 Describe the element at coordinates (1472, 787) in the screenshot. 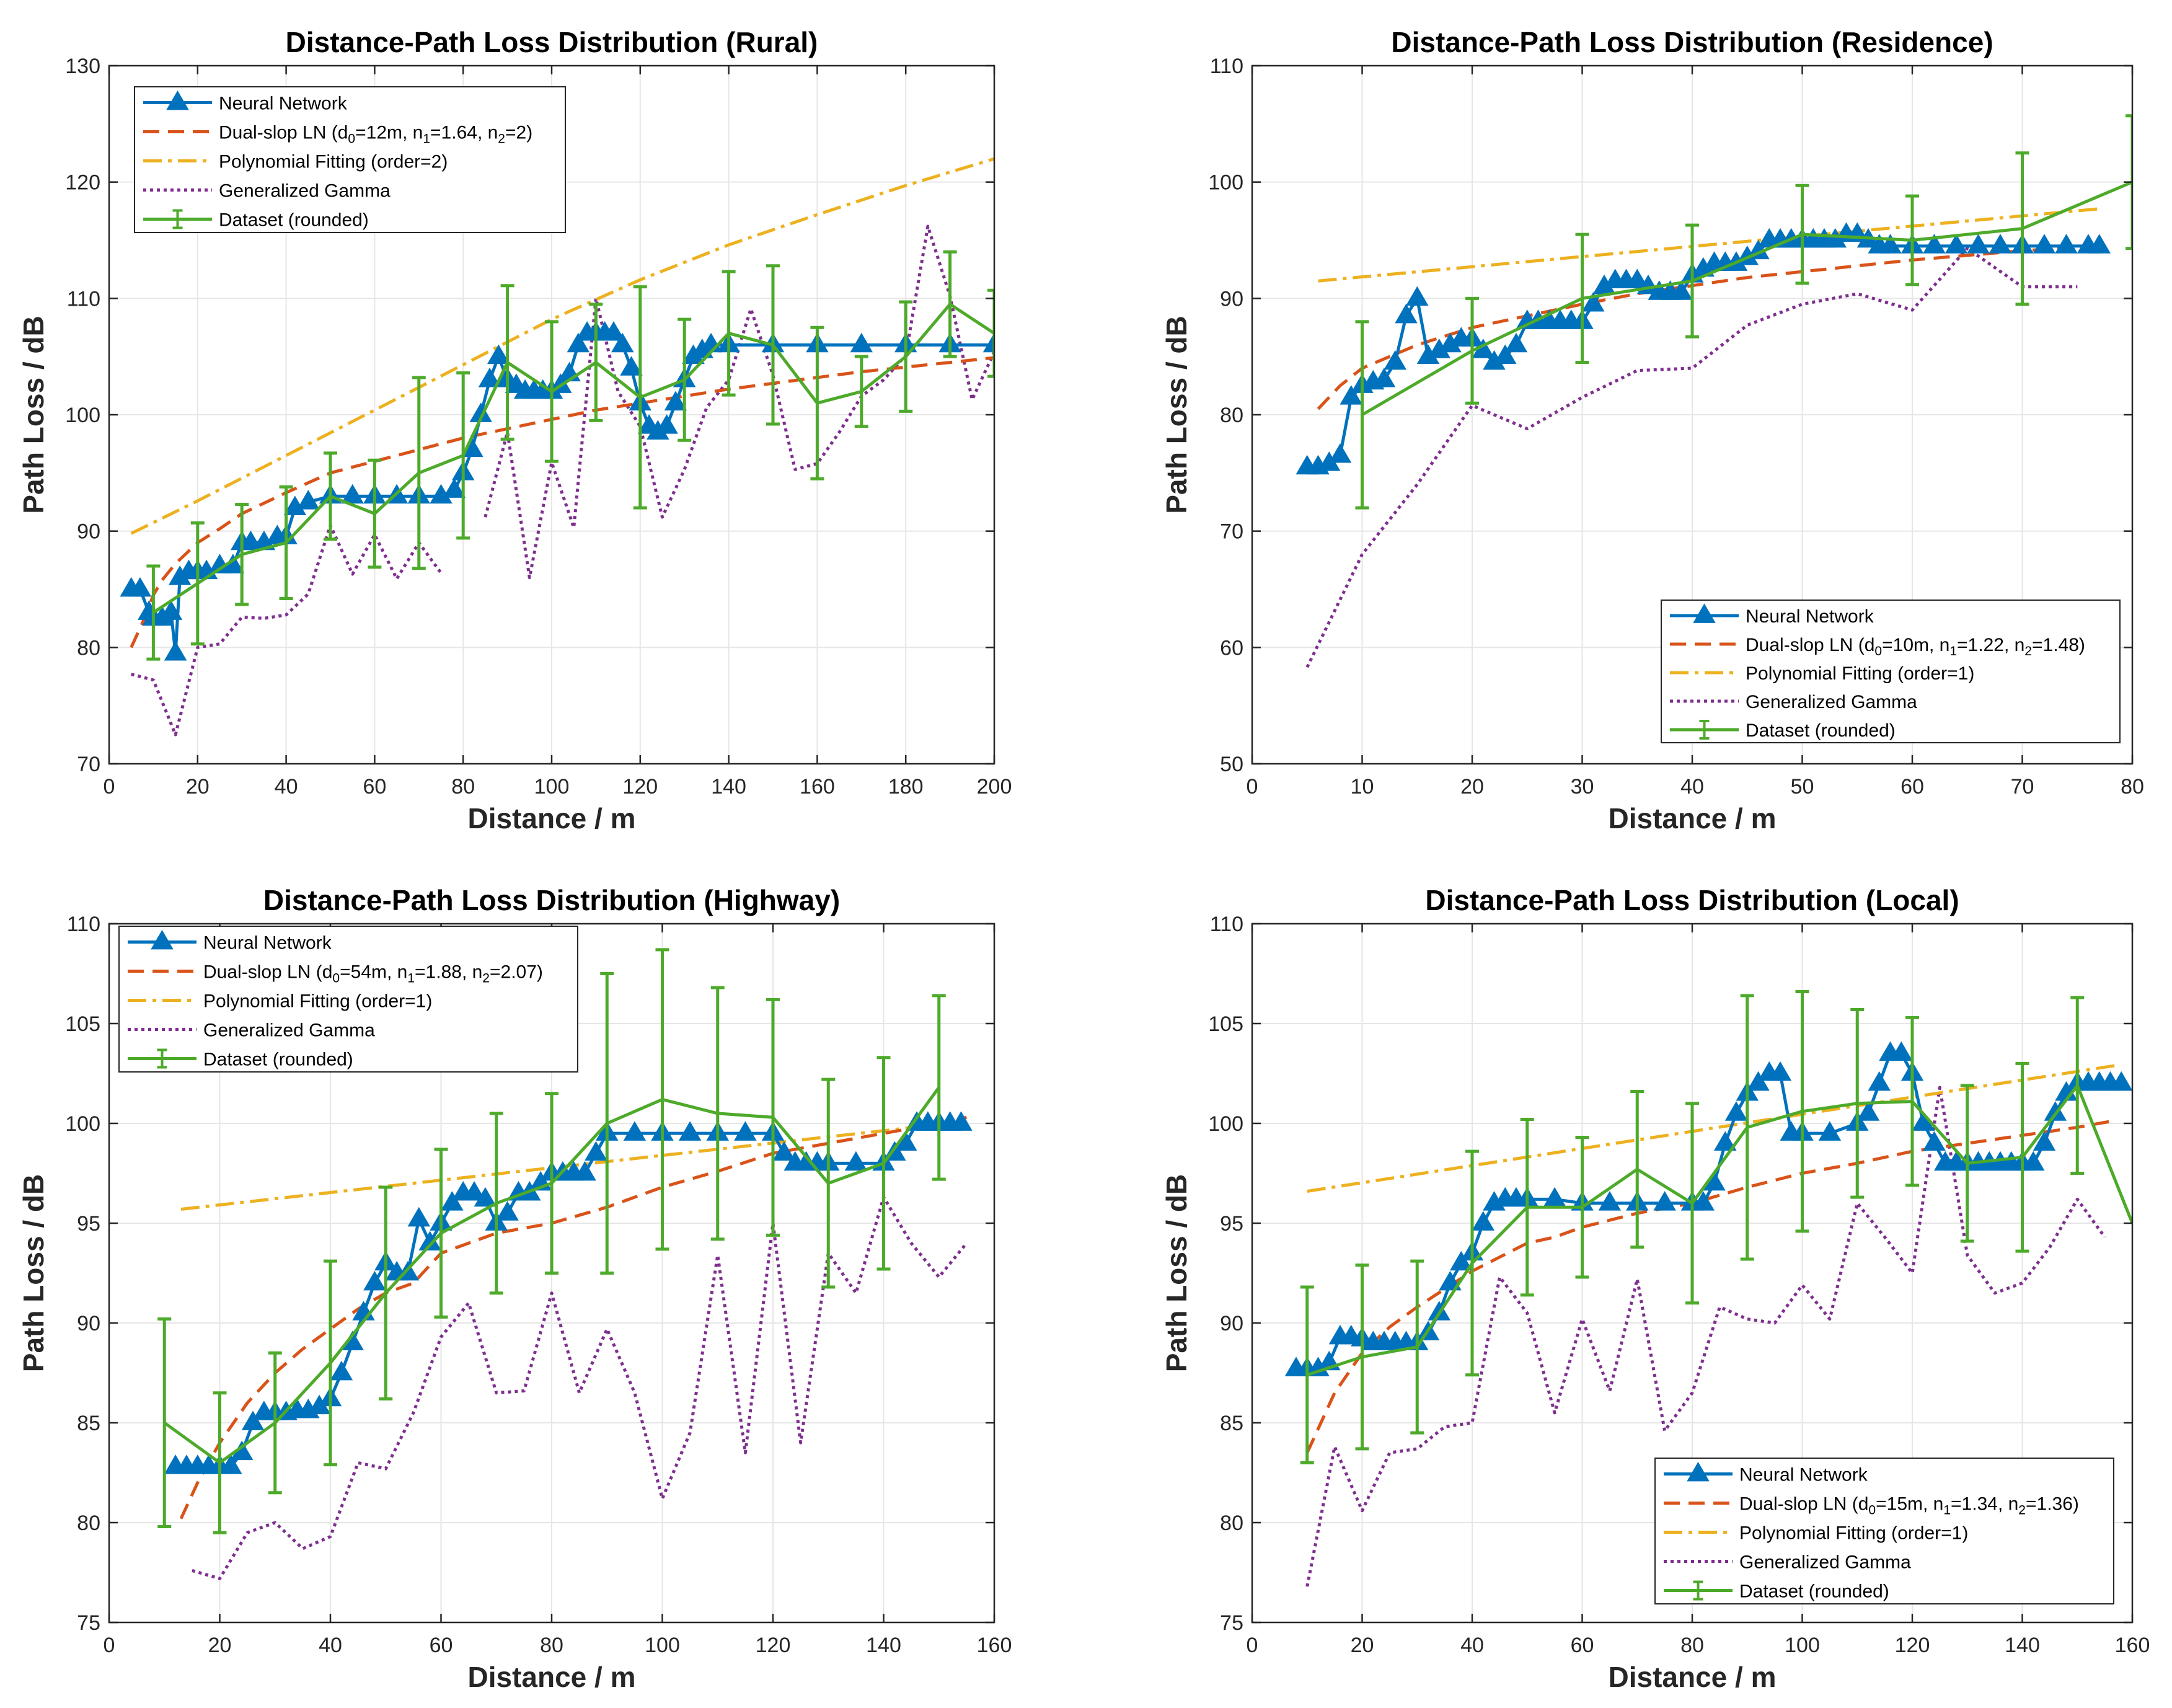

I see `x-tick-label: 20` at that location.